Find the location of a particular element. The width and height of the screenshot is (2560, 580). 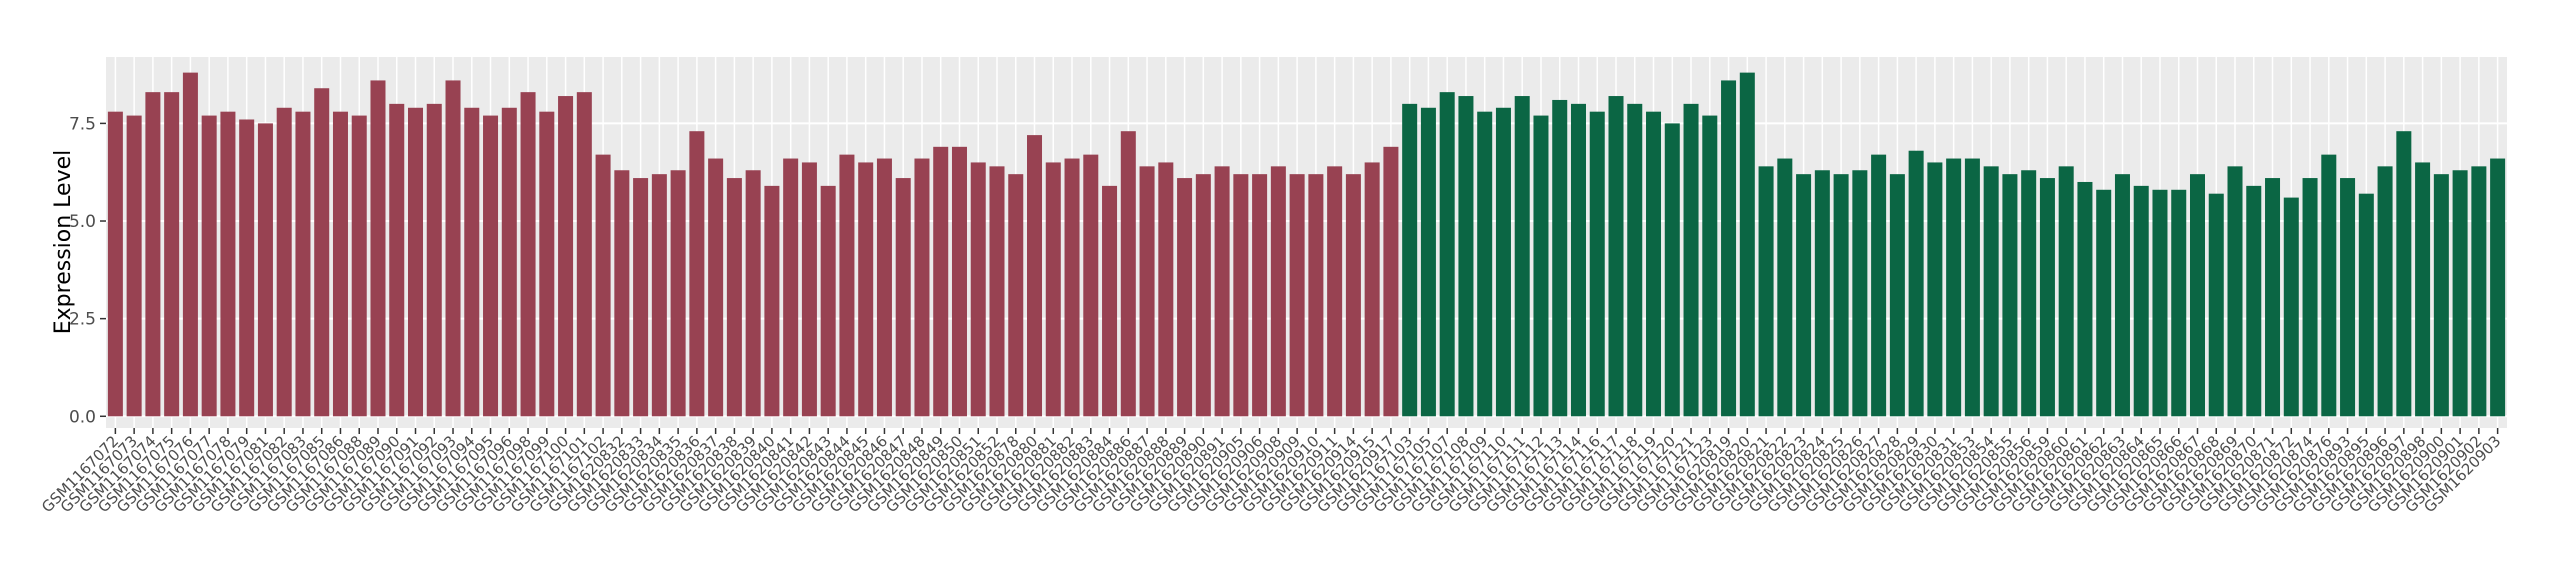

y-axis-label: Expression Level is located at coordinates (63, 242).